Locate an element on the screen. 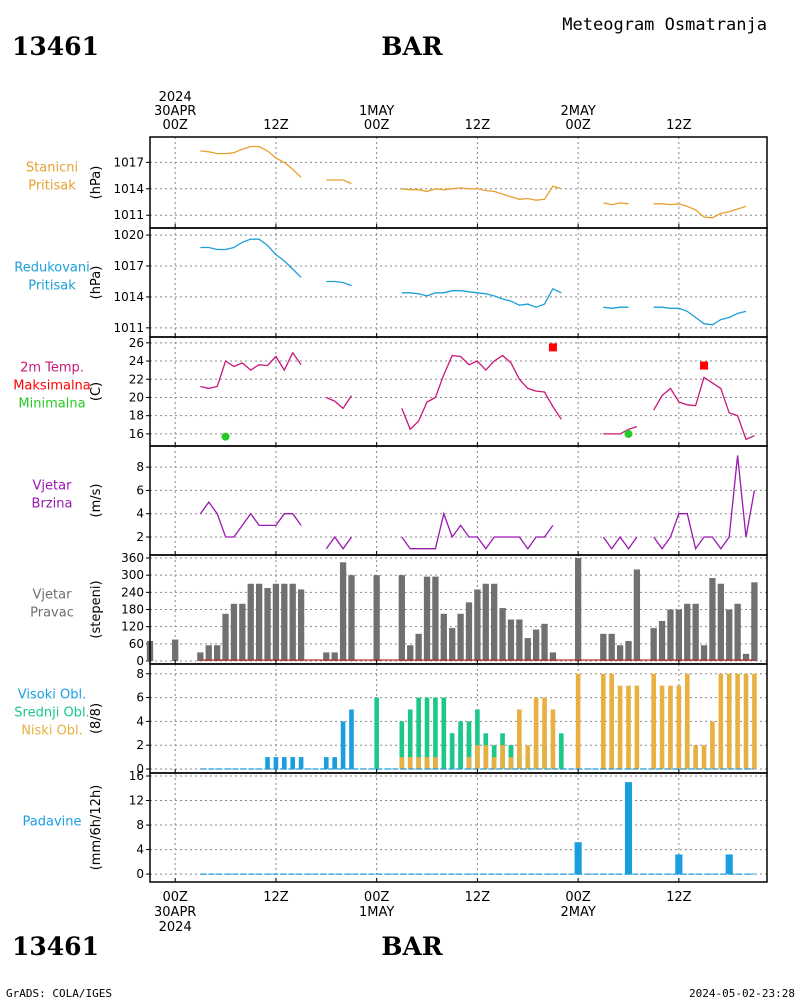  y-tick-label: 60 is located at coordinates (136, 644).